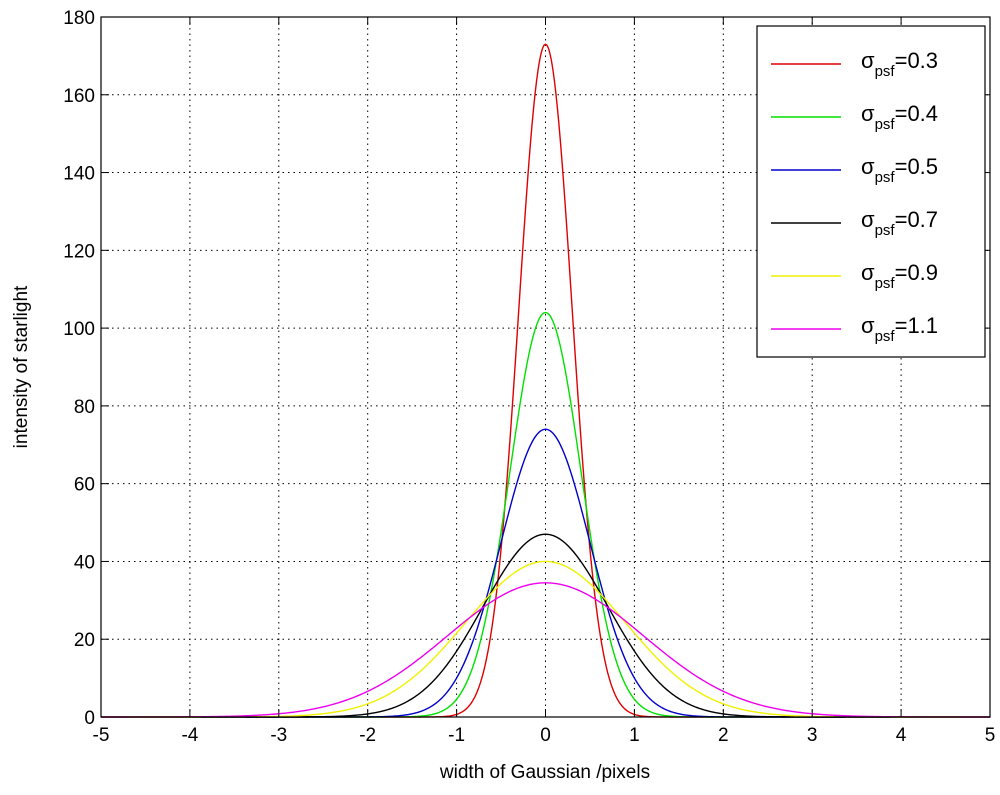  Describe the element at coordinates (456, 735) in the screenshot. I see `x-tick-label: -1` at that location.